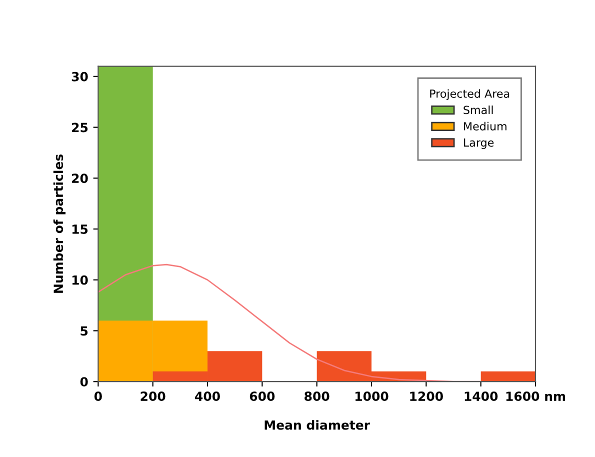 Image resolution: width=595 pixels, height=457 pixels. I want to click on y-tick-label: 5, so click(84, 331).